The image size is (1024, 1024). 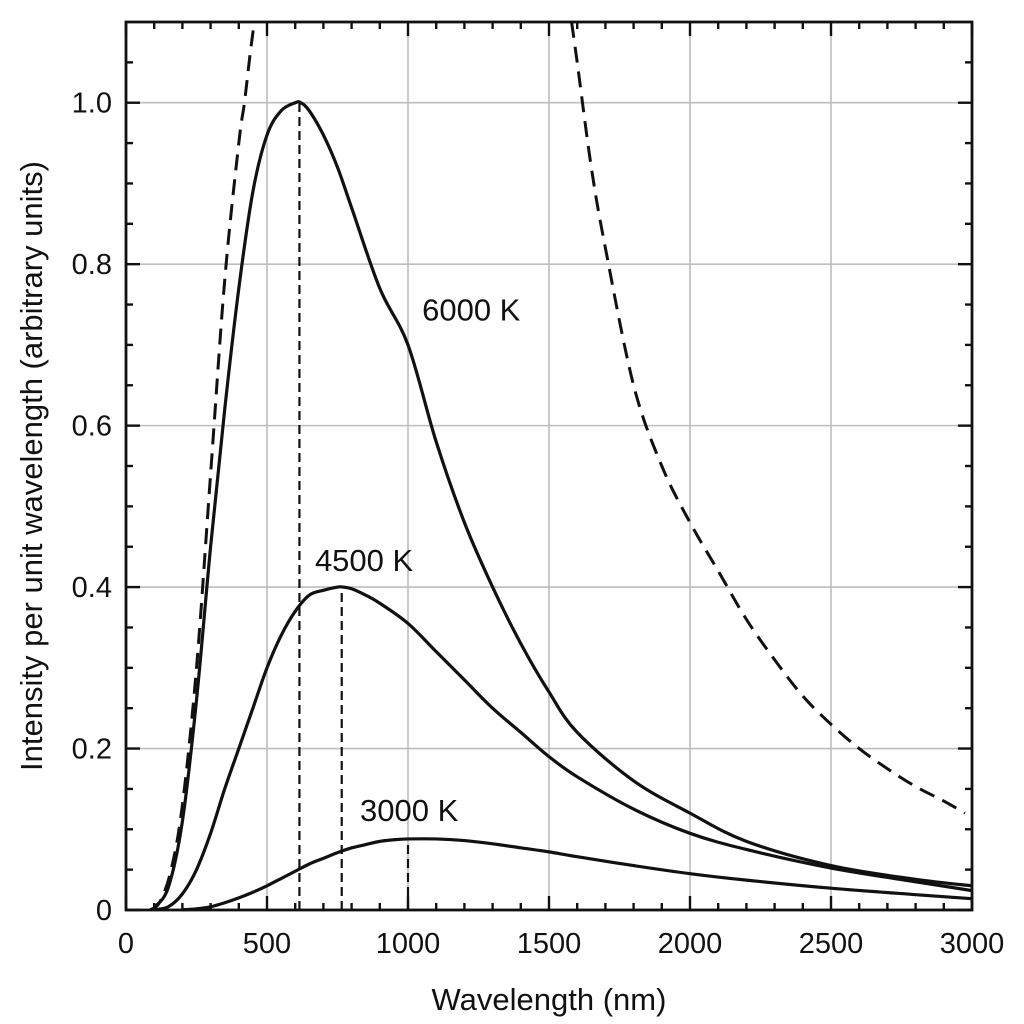 What do you see at coordinates (126, 944) in the screenshot?
I see `x-tick-label: 0` at bounding box center [126, 944].